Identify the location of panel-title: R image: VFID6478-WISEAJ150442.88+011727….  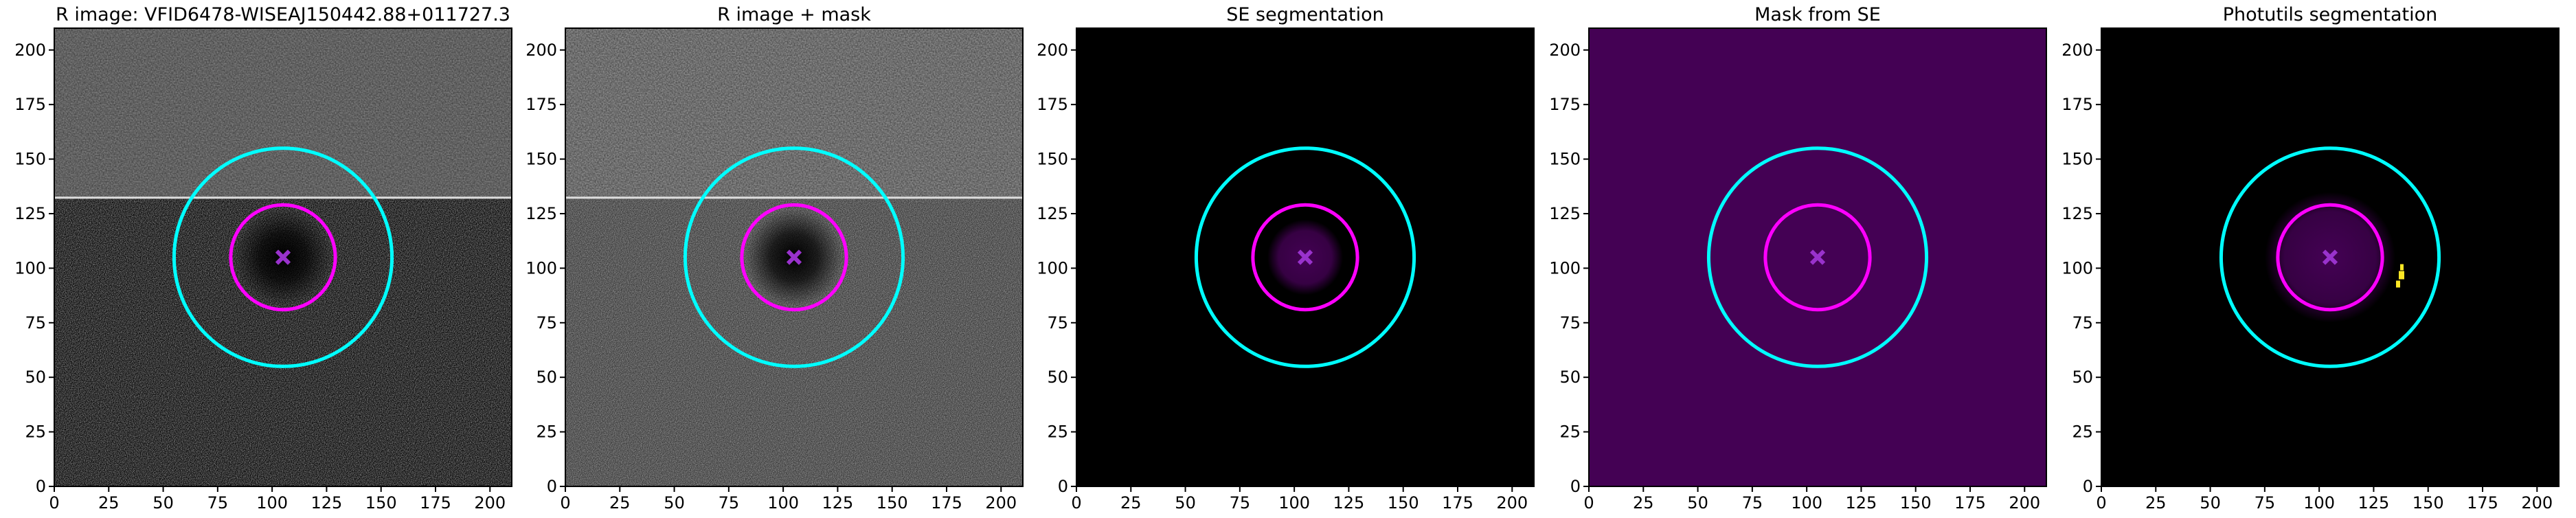
(283, 14).